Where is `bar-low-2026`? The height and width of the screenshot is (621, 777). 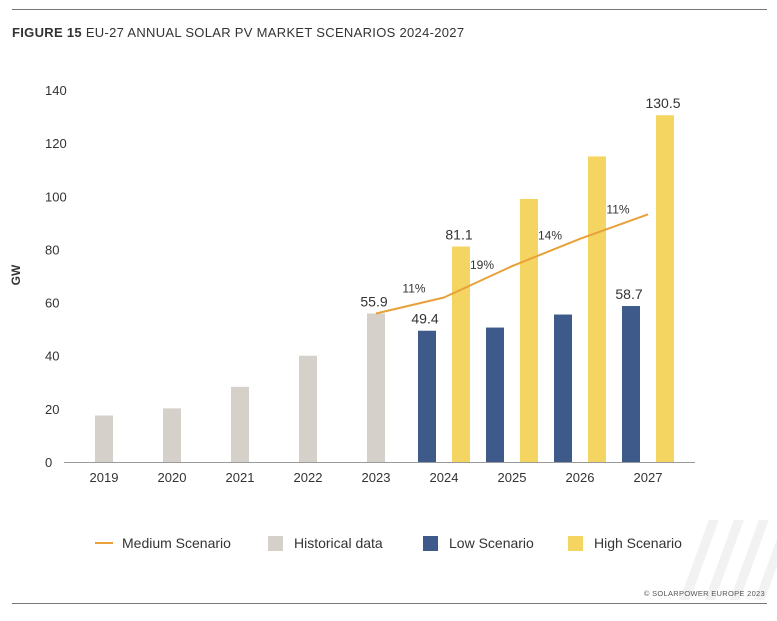 bar-low-2026 is located at coordinates (563, 388).